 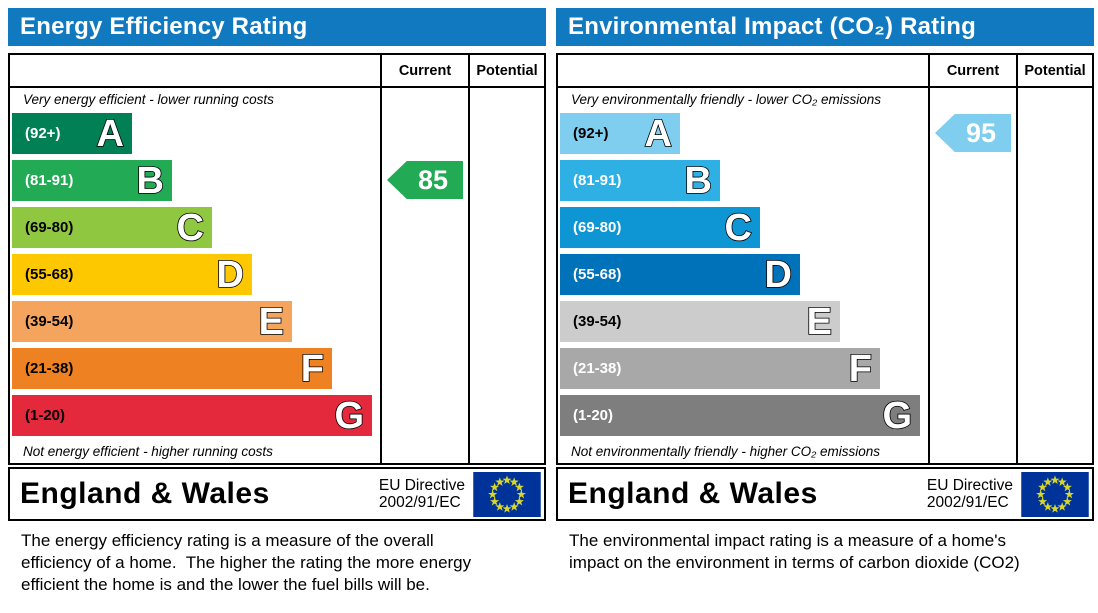 I want to click on current-rating-arrow: 95, so click(x=973, y=133).